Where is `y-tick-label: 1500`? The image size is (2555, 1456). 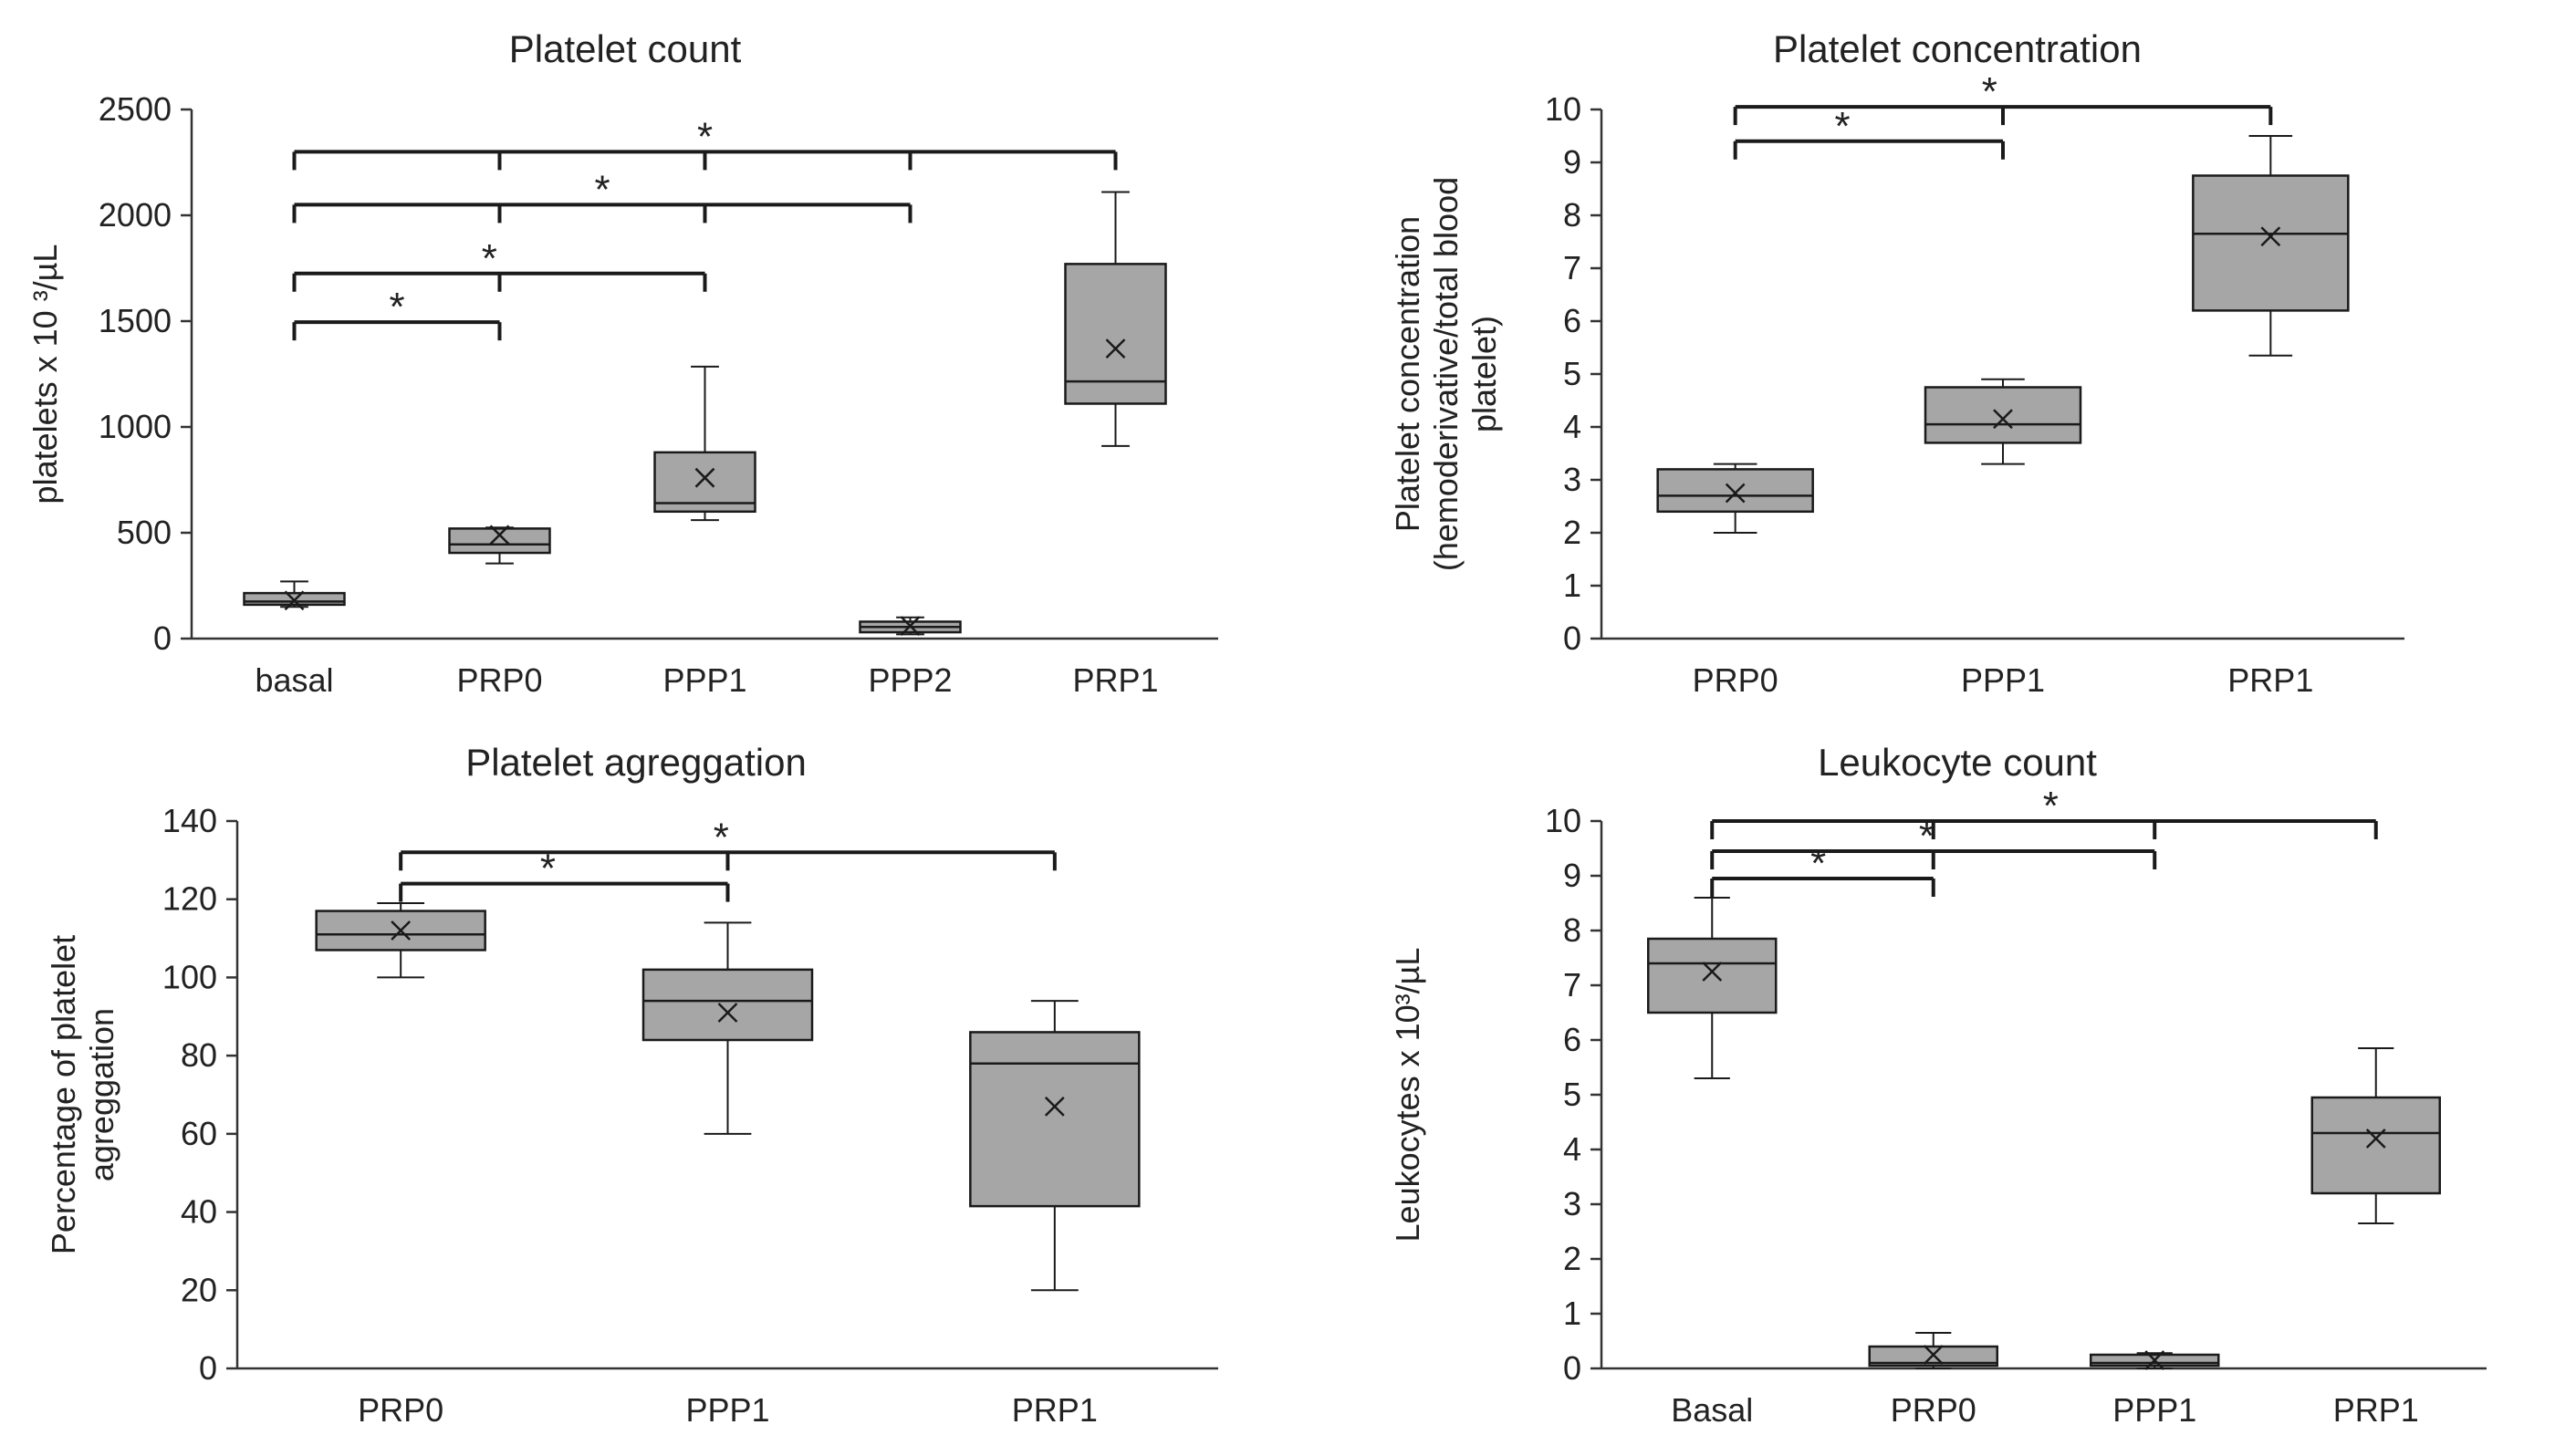 y-tick-label: 1500 is located at coordinates (135, 320).